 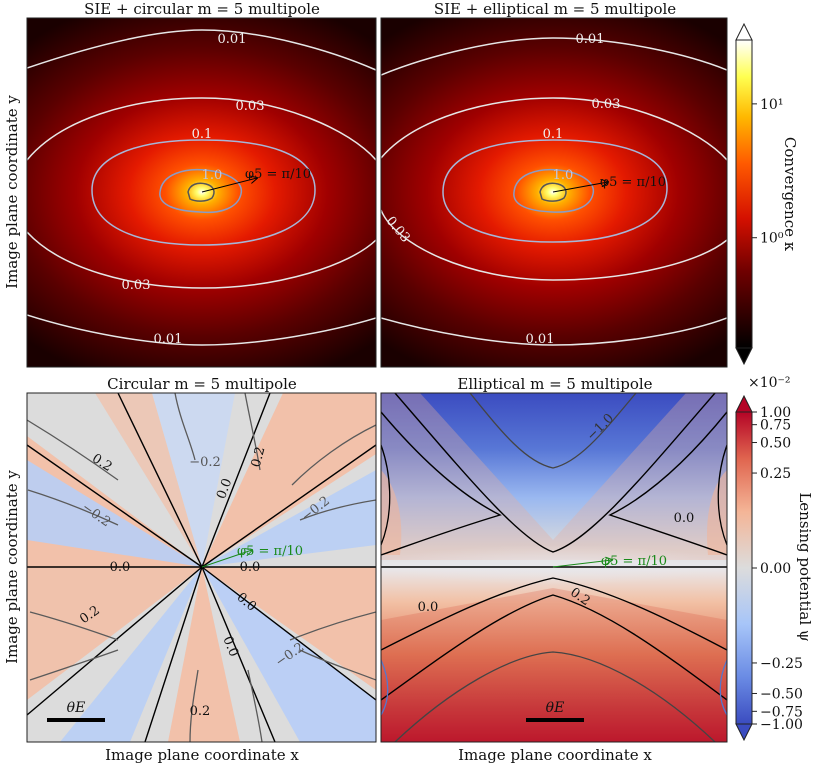 I want to click on panel-title: SIE + circular m = 5 multipole, so click(x=202, y=9).